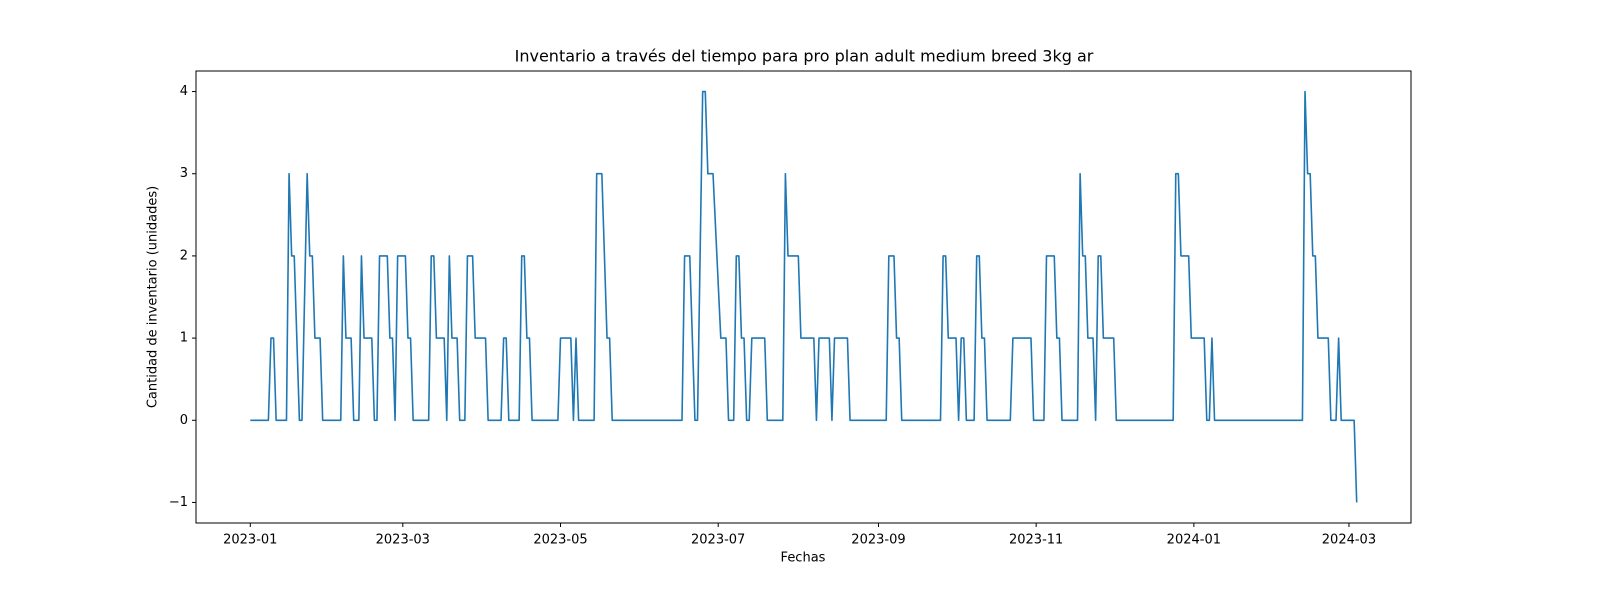 This screenshot has height=600, width=1600. What do you see at coordinates (1349, 540) in the screenshot?
I see `x-tick-label: 2024-03` at bounding box center [1349, 540].